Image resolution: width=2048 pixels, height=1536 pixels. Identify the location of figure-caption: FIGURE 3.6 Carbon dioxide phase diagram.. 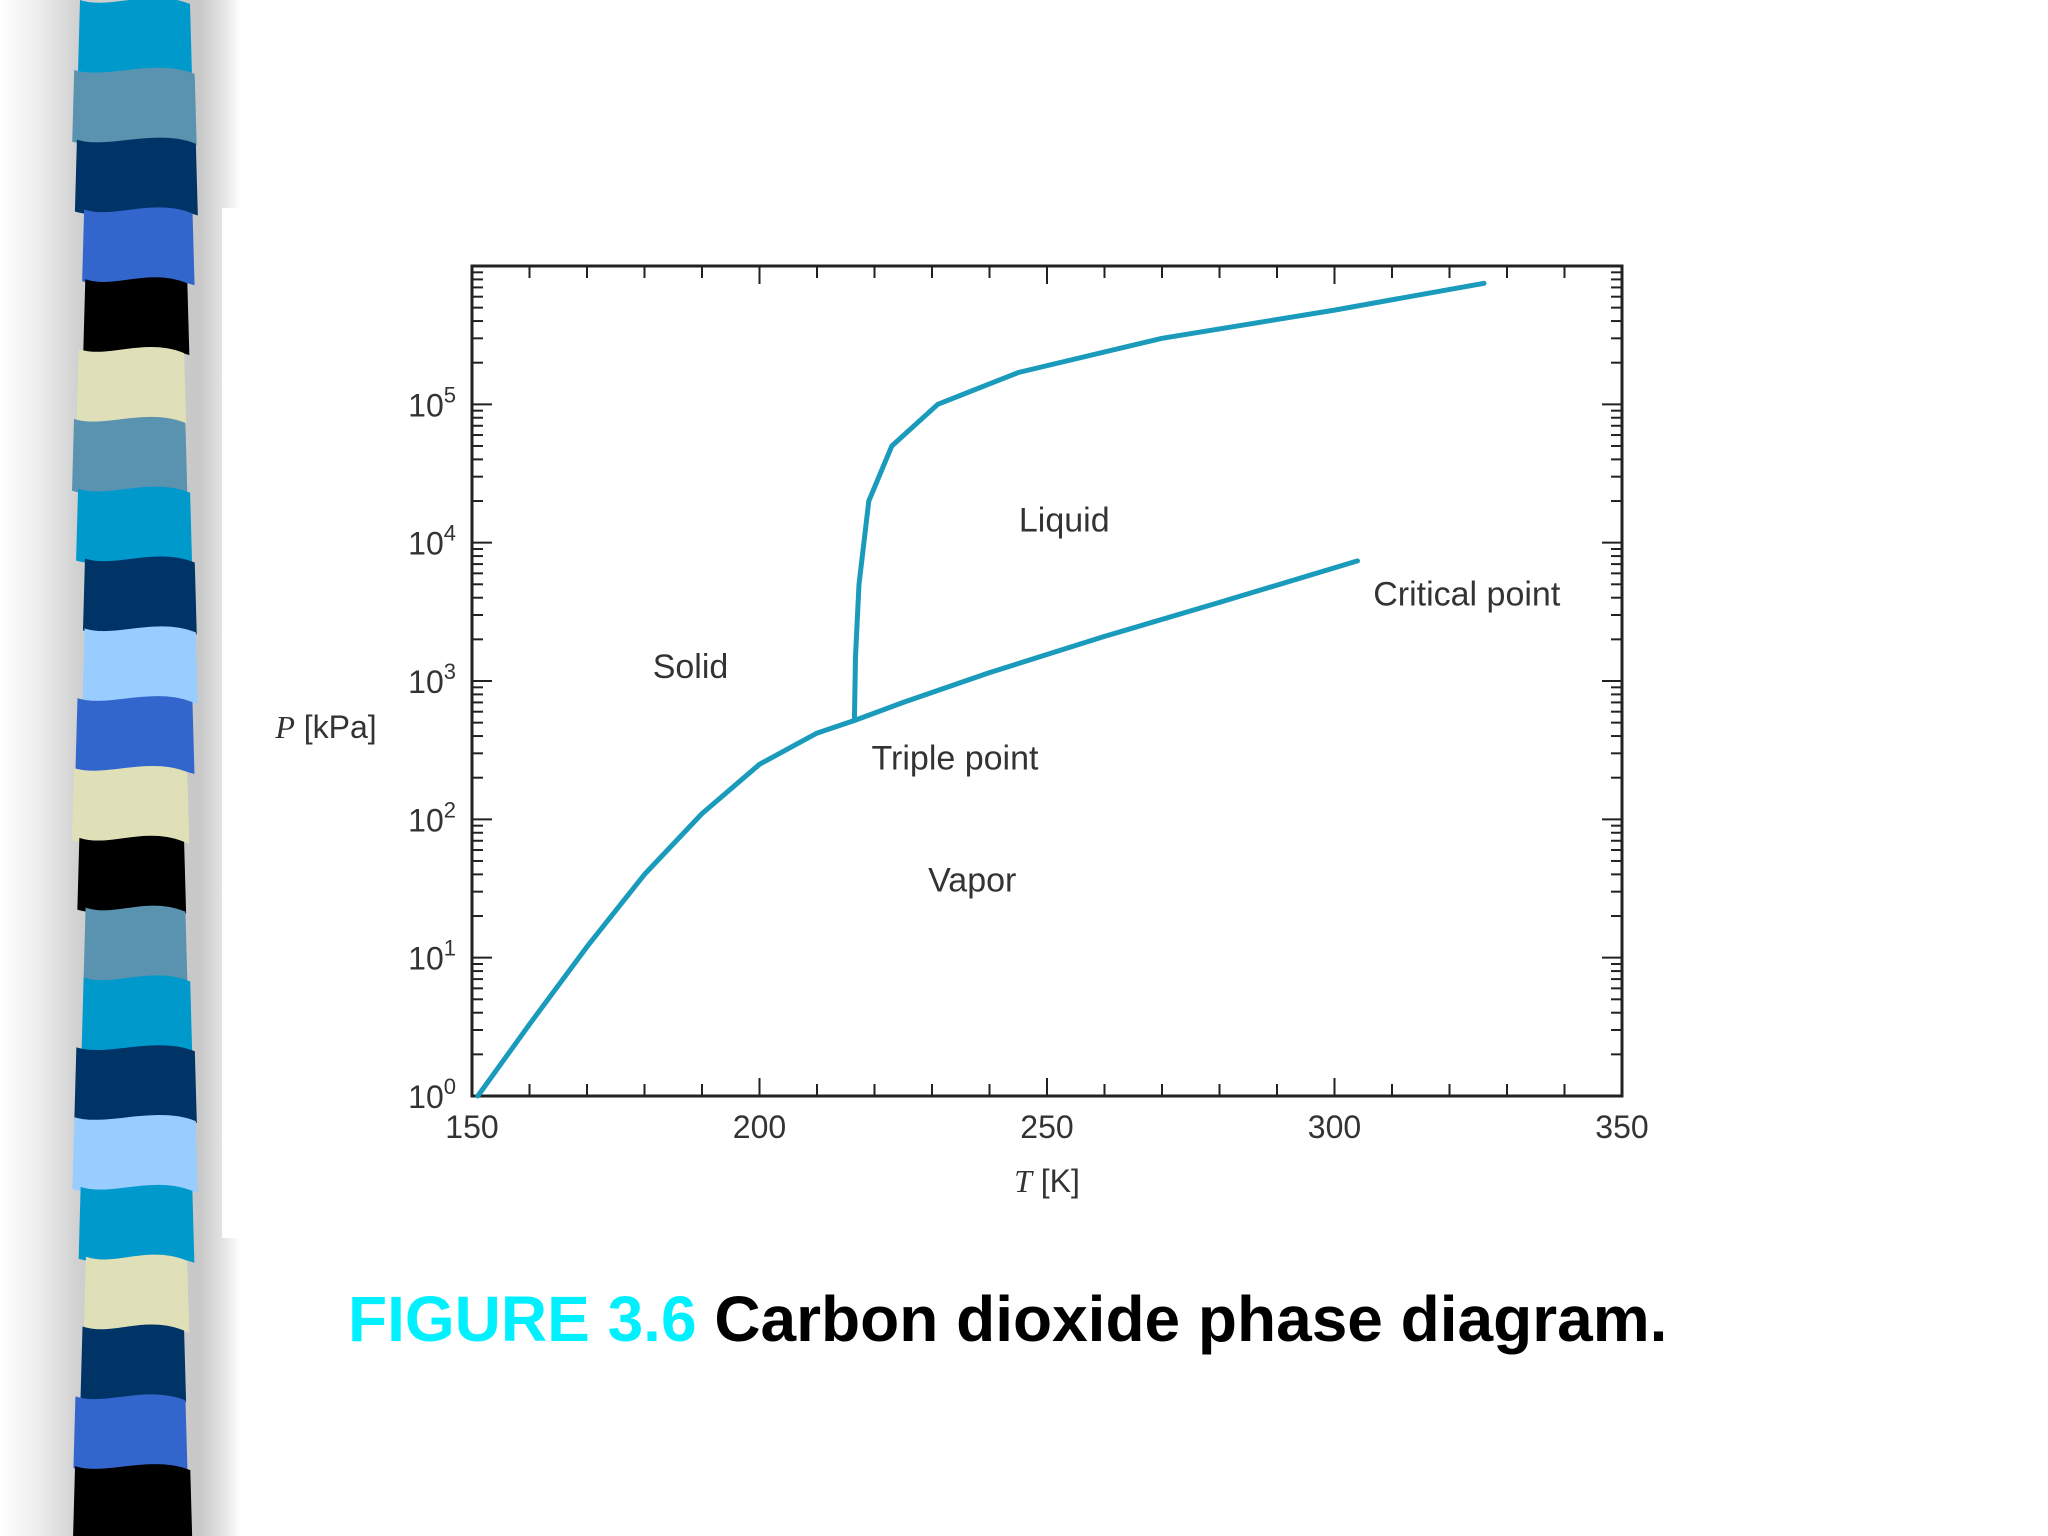
(1007, 1319).